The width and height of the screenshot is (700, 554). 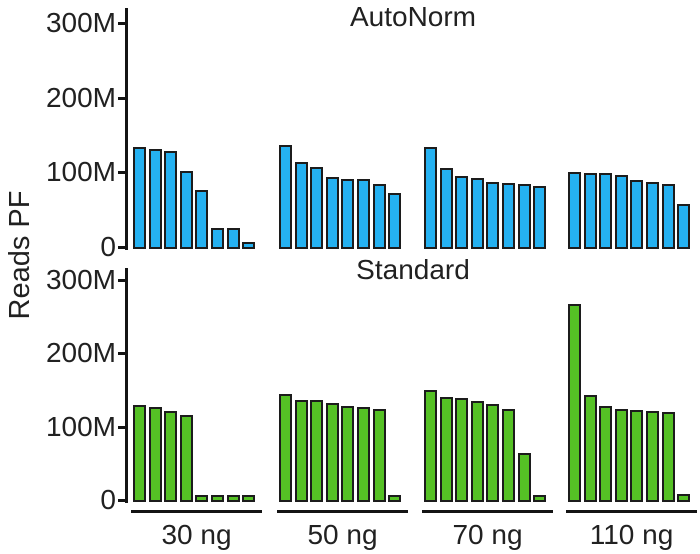 What do you see at coordinates (342, 534) in the screenshot?
I see `x-tick-label-50ng: 50 ng` at bounding box center [342, 534].